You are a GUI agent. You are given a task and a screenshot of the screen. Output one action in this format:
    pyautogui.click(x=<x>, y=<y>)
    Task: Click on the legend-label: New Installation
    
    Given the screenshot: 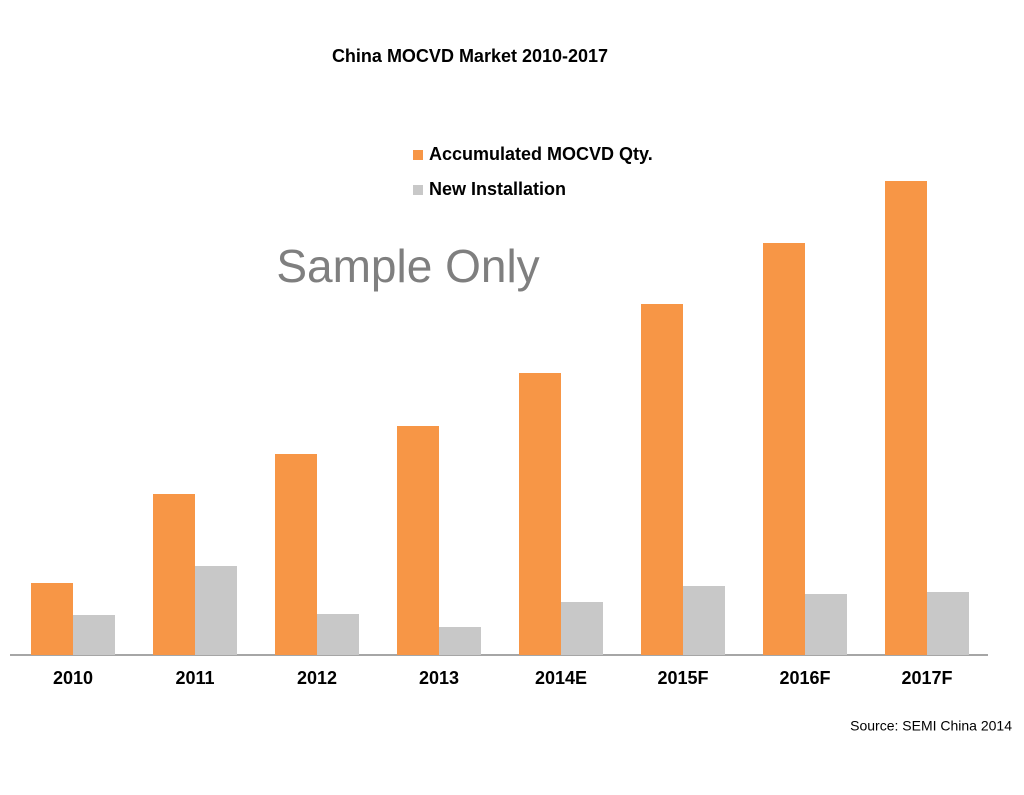 What is the action you would take?
    pyautogui.click(x=497, y=189)
    